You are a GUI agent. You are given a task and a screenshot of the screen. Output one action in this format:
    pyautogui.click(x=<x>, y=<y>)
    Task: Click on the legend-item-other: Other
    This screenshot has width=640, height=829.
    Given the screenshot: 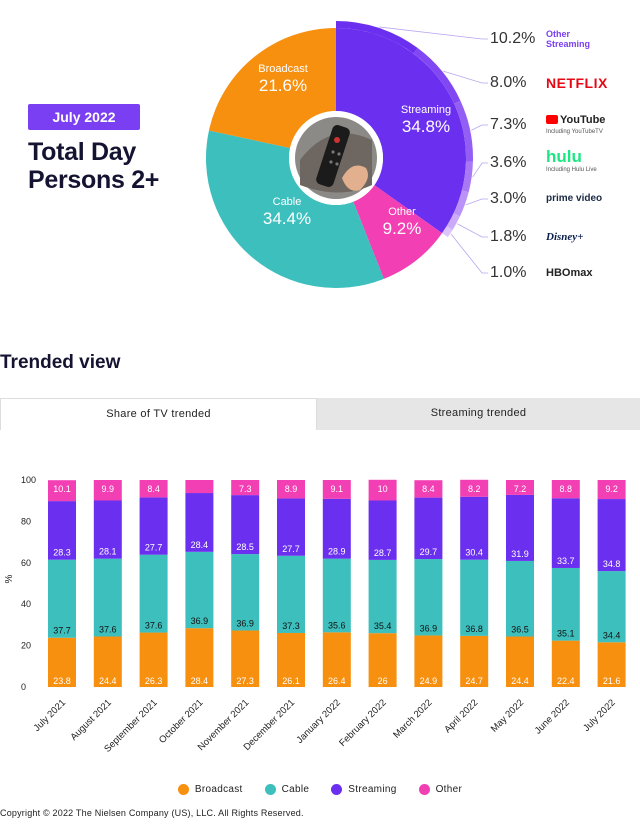 What is the action you would take?
    pyautogui.click(x=440, y=789)
    